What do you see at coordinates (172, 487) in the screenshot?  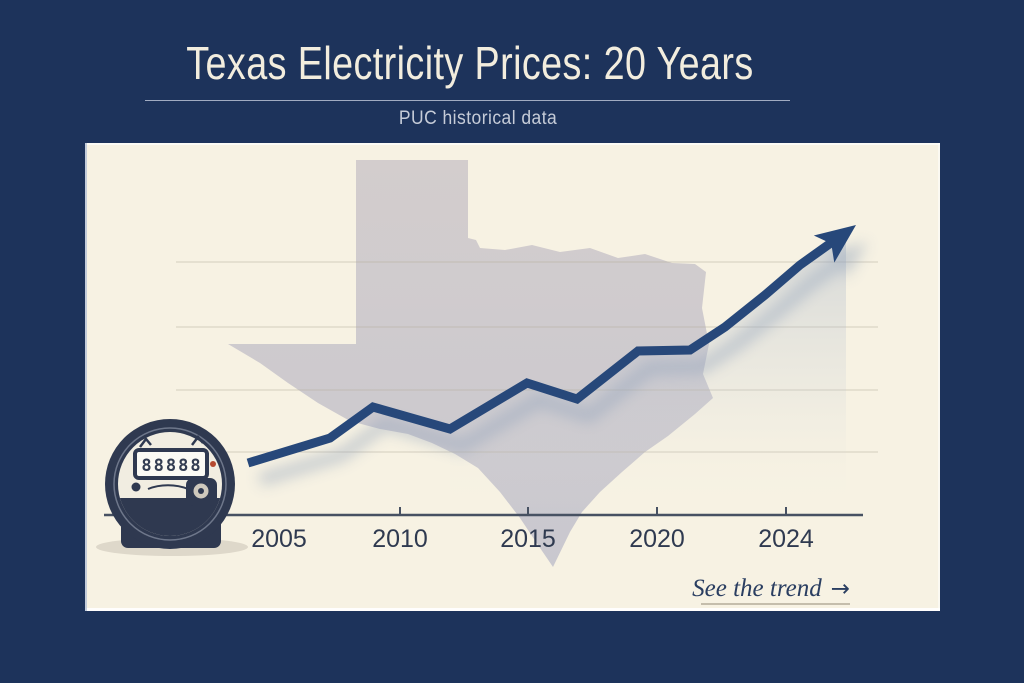 I see `electric-meter-icon: 88888` at bounding box center [172, 487].